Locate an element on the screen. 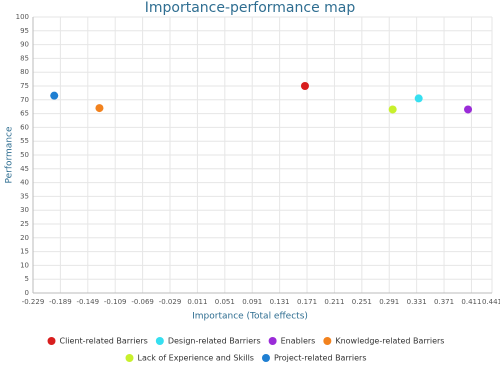 The height and width of the screenshot is (365, 500). y-tick-label: 45 is located at coordinates (24, 169).